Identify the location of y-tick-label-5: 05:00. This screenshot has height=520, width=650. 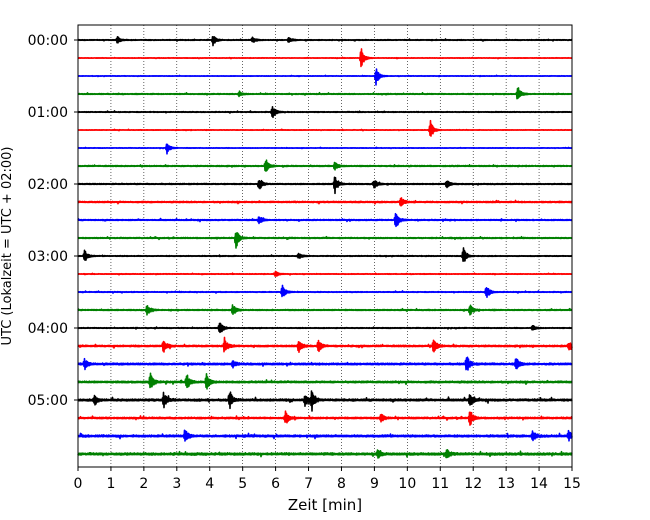
(48, 401).